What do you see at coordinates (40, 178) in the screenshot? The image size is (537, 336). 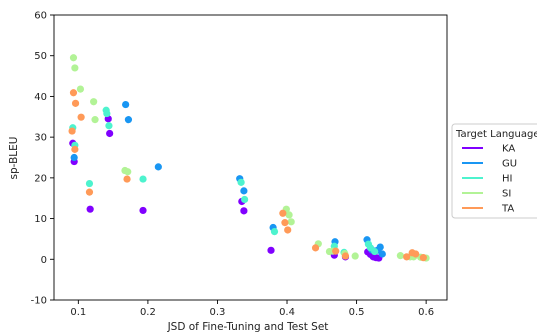 I see `y-tick-label: 20` at bounding box center [40, 178].